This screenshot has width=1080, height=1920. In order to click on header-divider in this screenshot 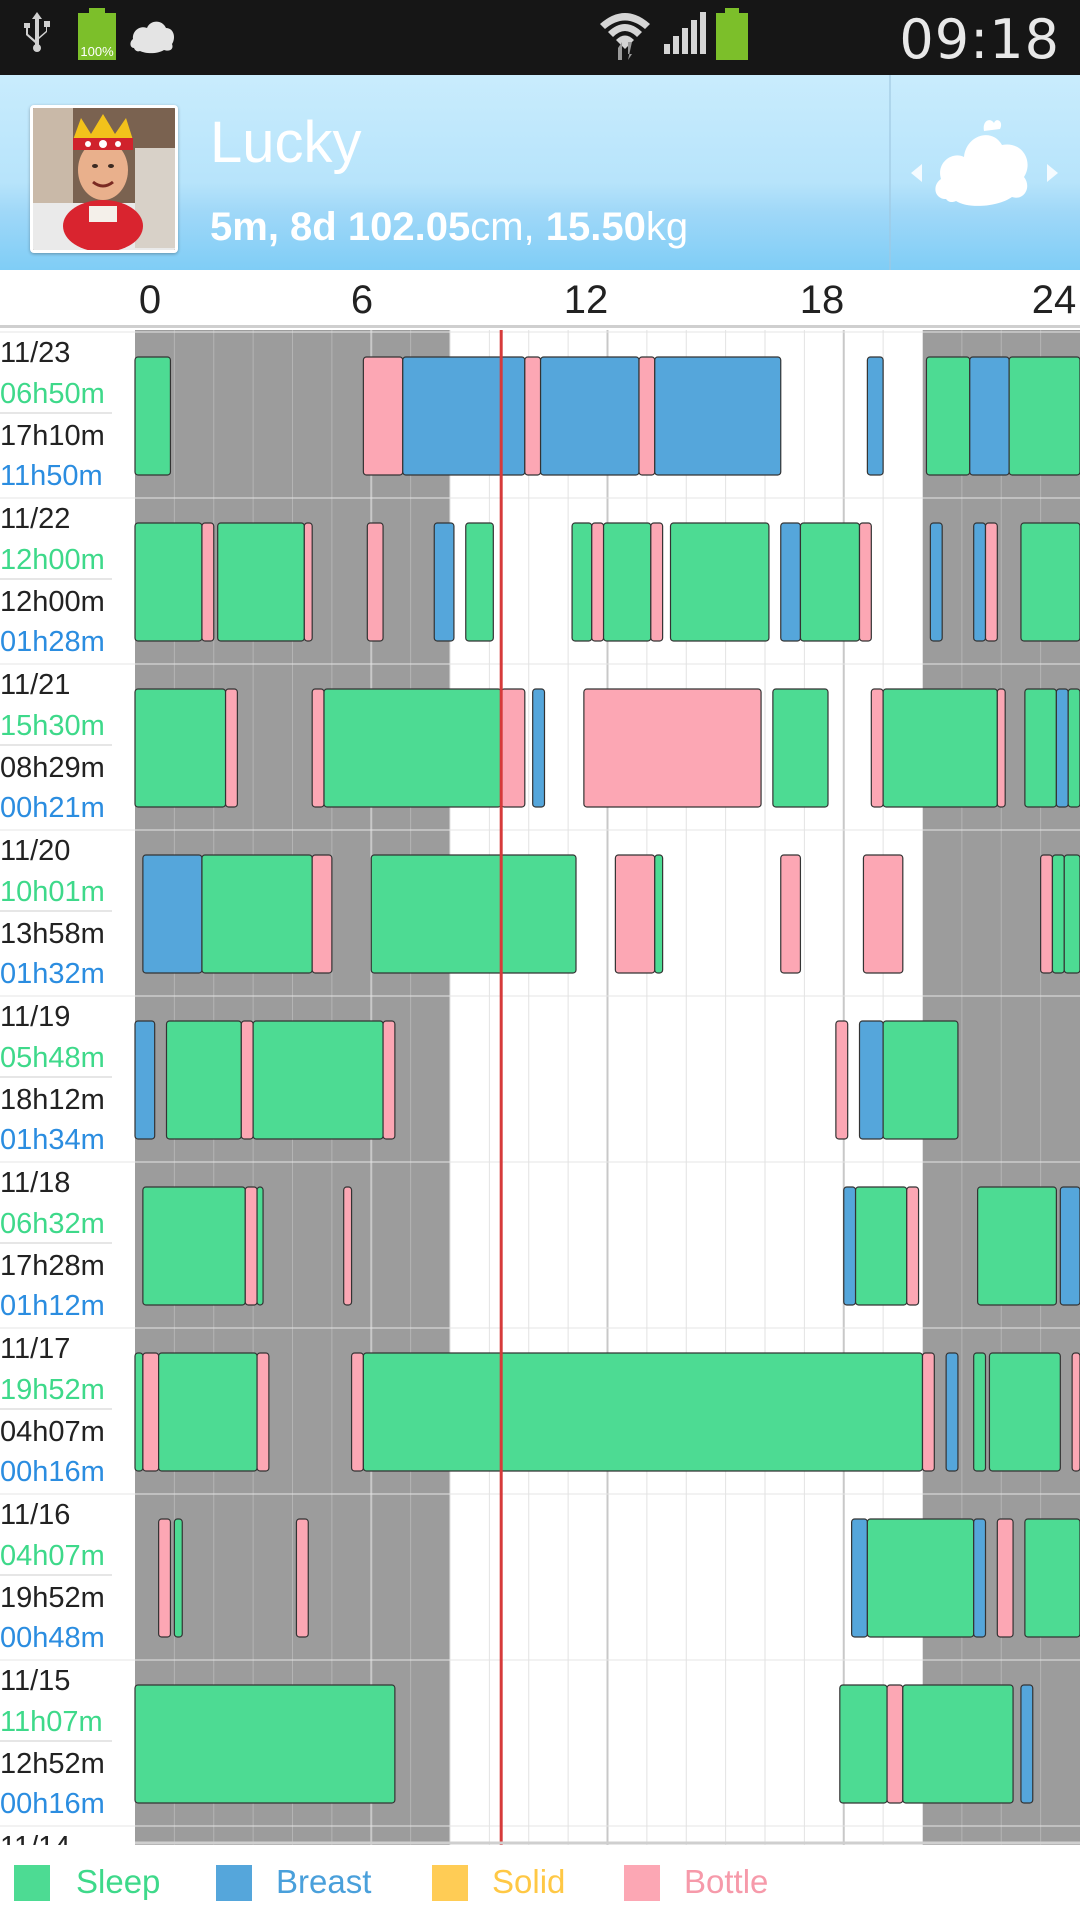, I will do `click(890, 172)`.